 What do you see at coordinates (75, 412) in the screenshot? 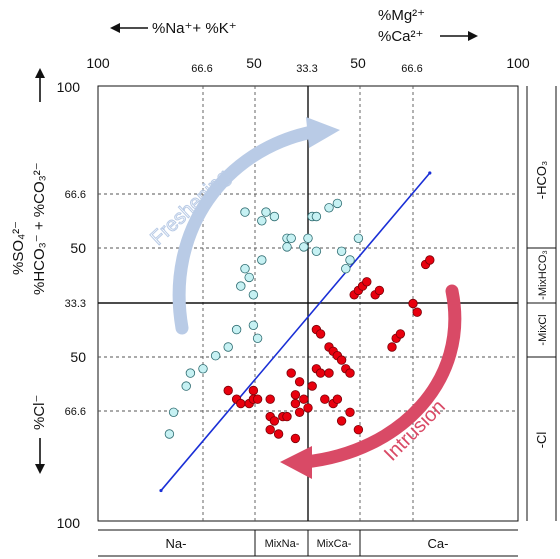
I see `left-tick-66-bottom: 66.6` at bounding box center [75, 412].